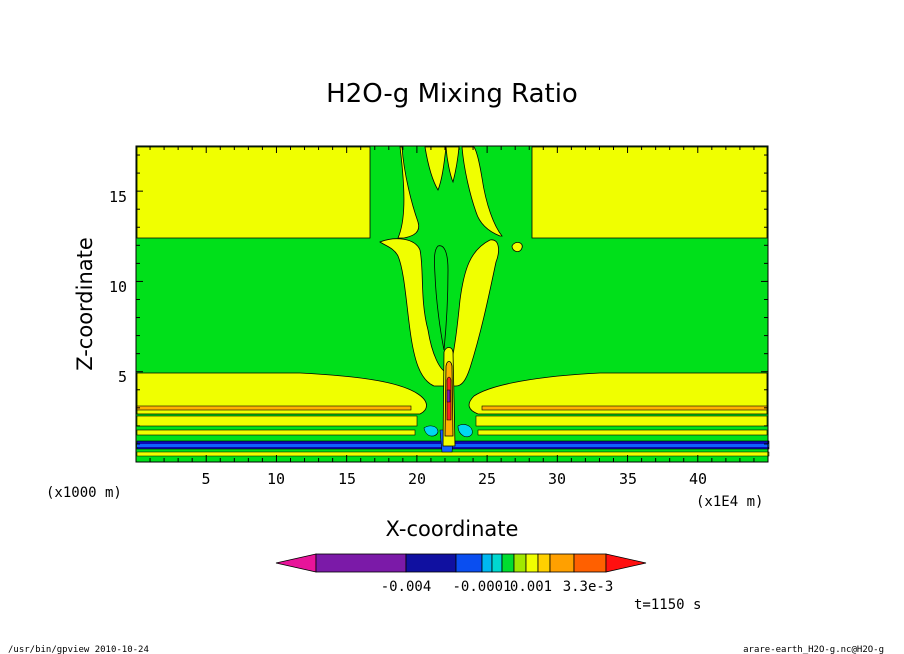 The height and width of the screenshot is (654, 904). Describe the element at coordinates (465, 431) in the screenshot. I see `contour-cyan-right` at that location.